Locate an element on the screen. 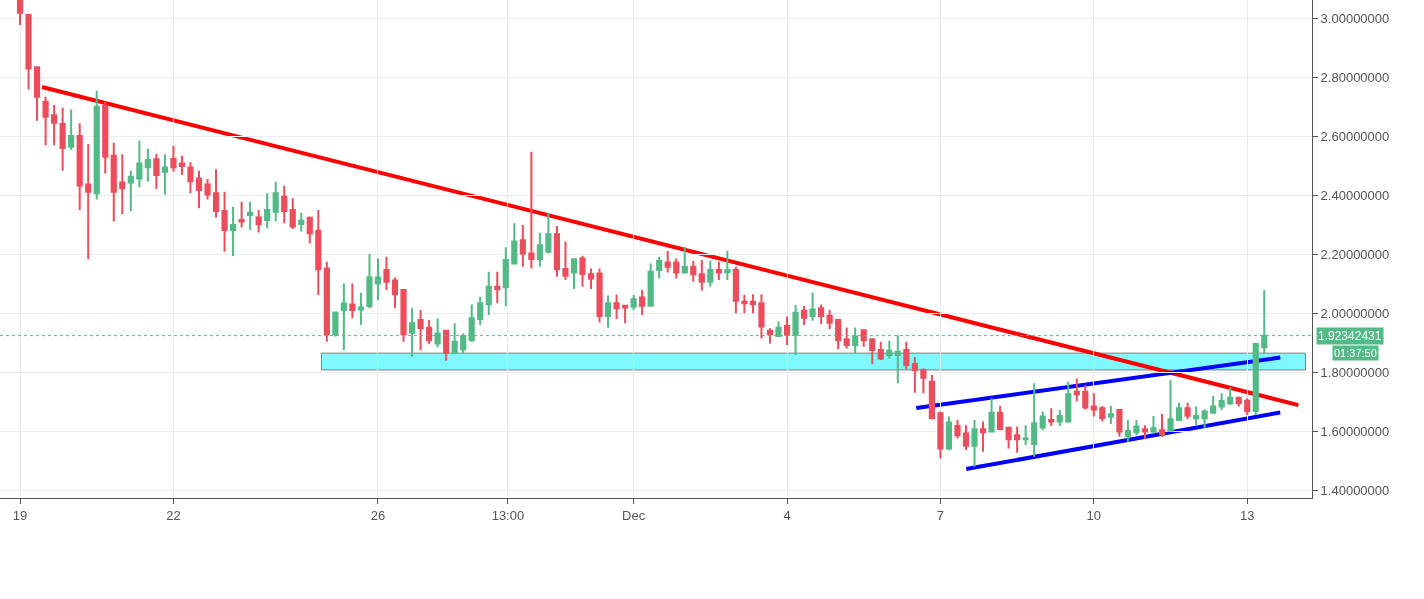  x-tick-label: 26 is located at coordinates (378, 515).